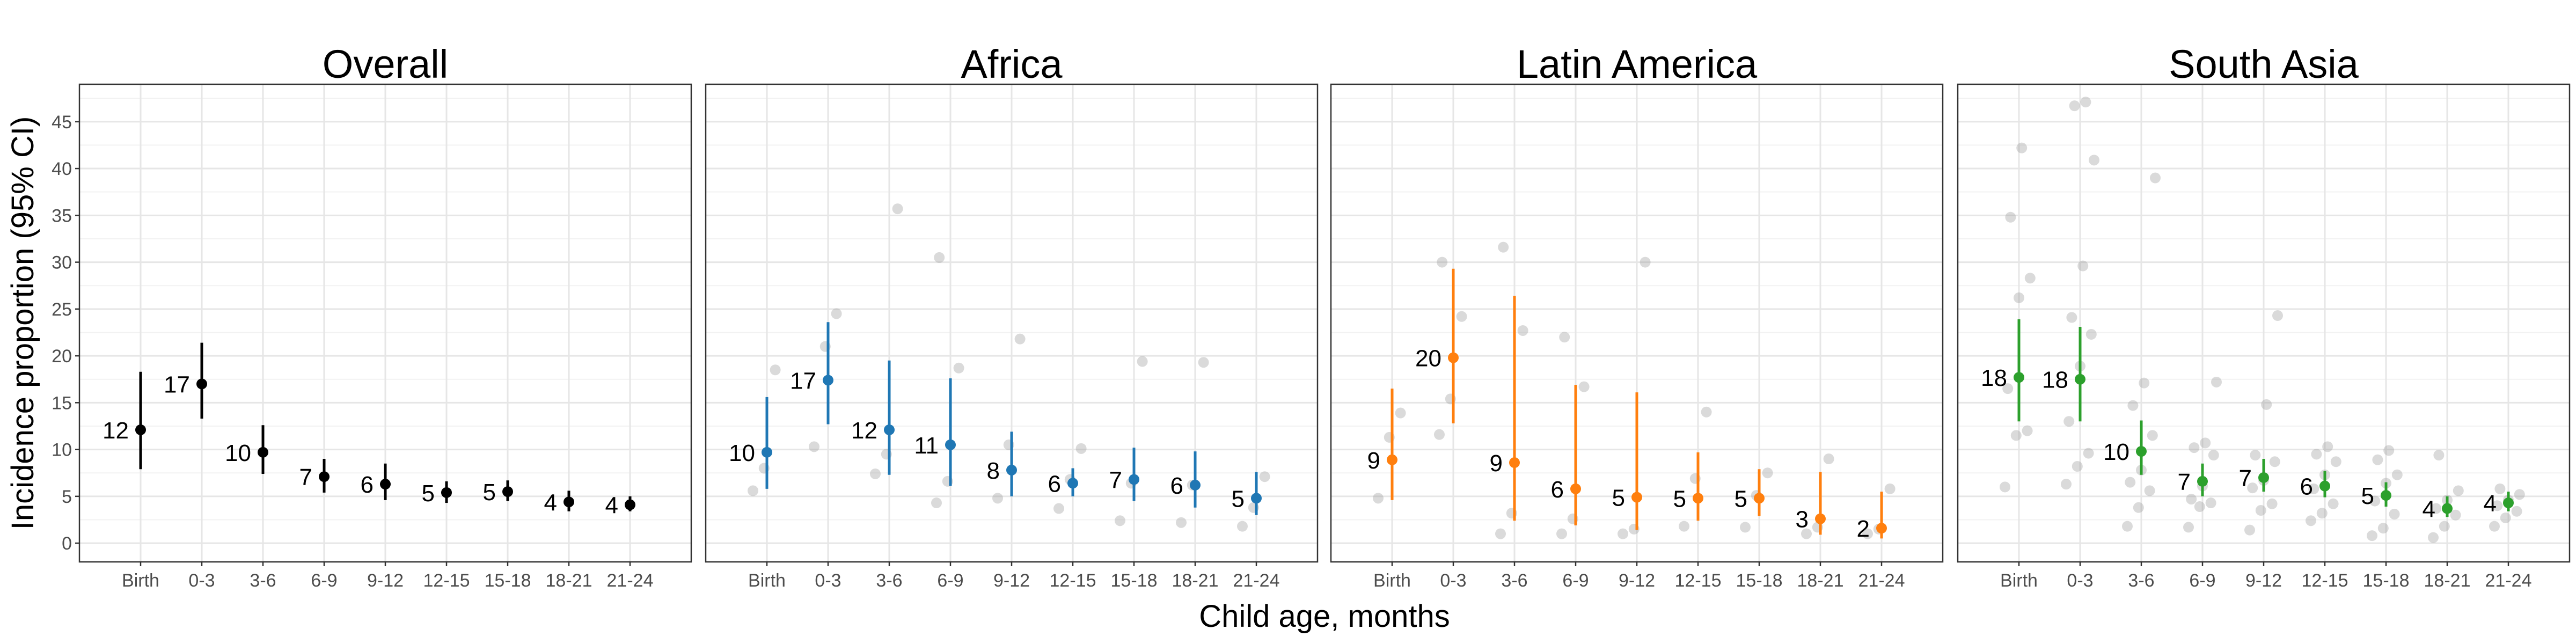  Describe the element at coordinates (1012, 64) in the screenshot. I see `panel-title: Africa` at that location.